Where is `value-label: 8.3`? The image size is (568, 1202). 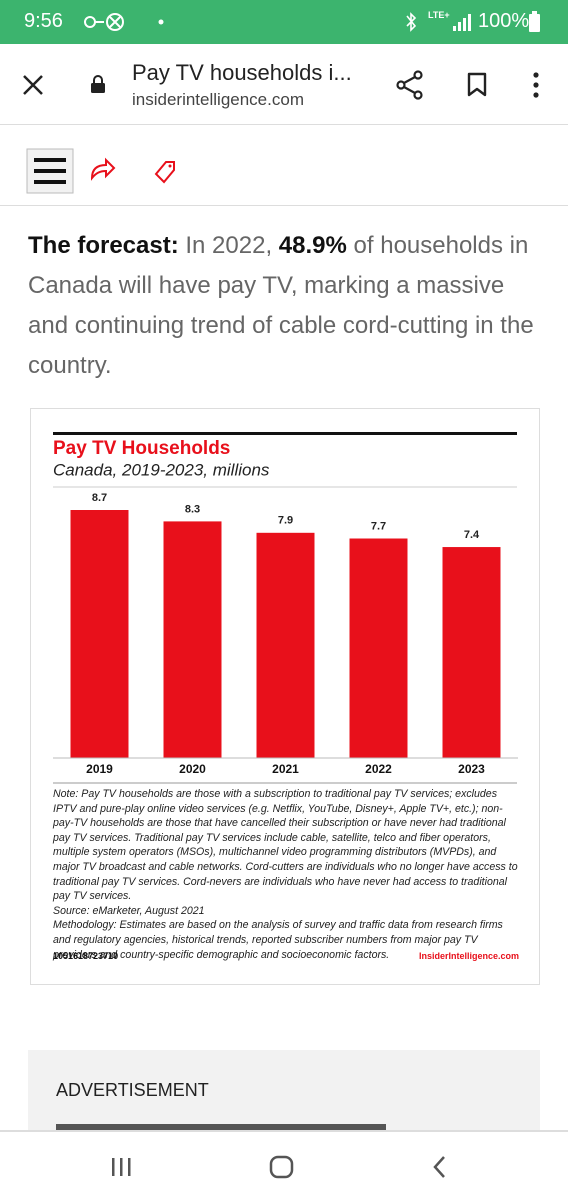
value-label: 8.3 is located at coordinates (192, 509).